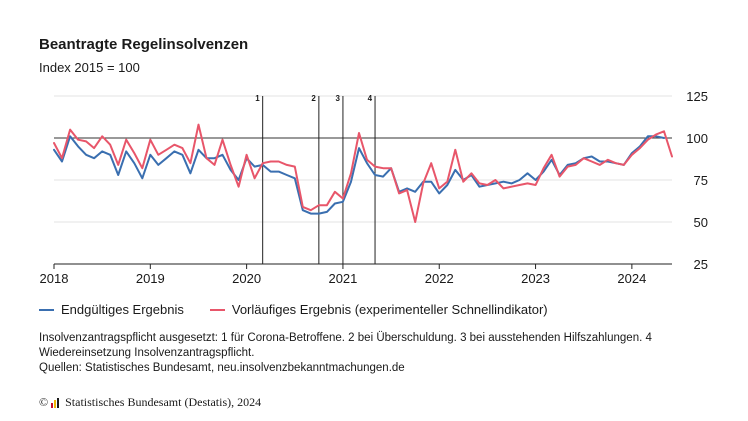  What do you see at coordinates (701, 222) in the screenshot?
I see `y-tick-label-50: 50` at bounding box center [701, 222].